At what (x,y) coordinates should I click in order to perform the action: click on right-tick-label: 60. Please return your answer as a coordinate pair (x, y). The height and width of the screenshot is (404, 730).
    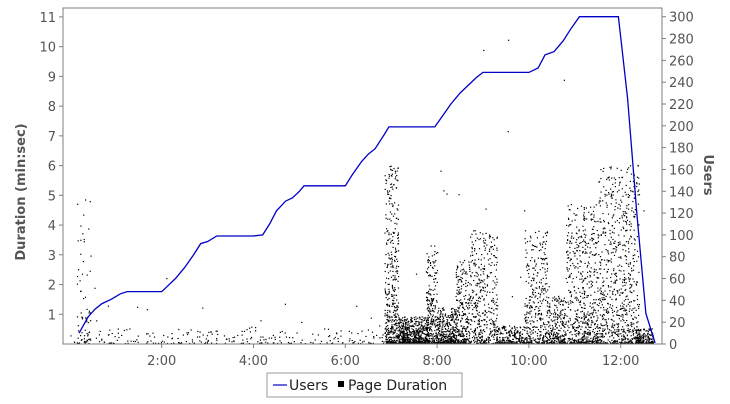
    Looking at the image, I should click on (677, 280).